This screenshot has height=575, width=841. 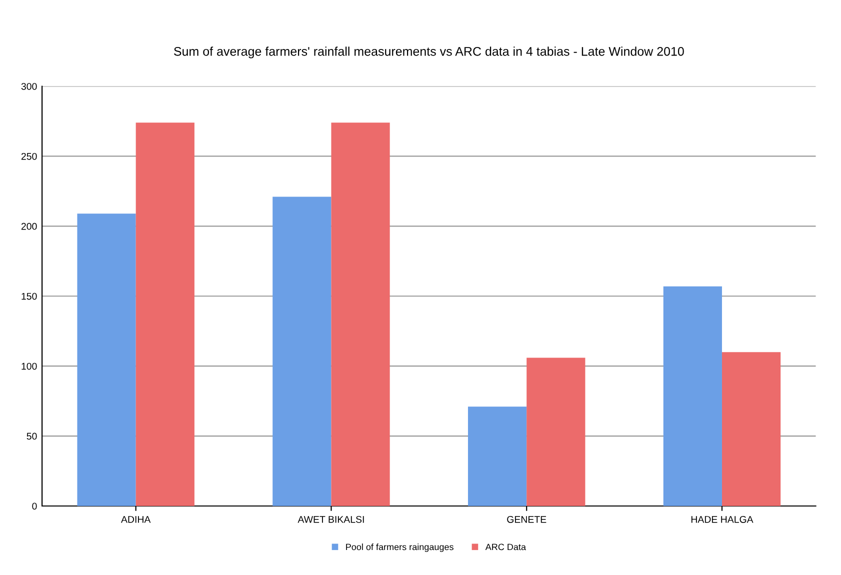 I want to click on y-tick-label: 100, so click(x=29, y=366).